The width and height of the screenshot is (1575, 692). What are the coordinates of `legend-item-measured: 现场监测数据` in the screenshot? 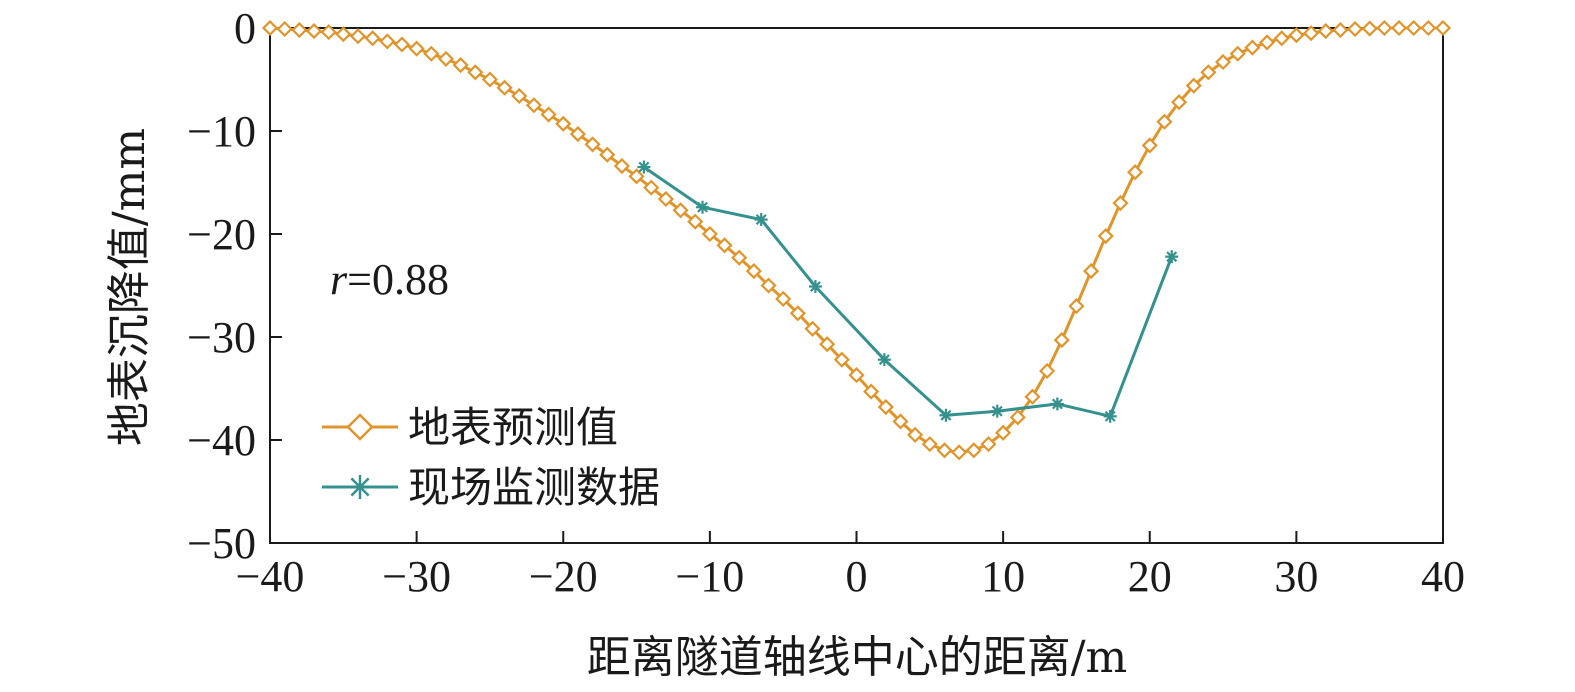 It's located at (491, 487).